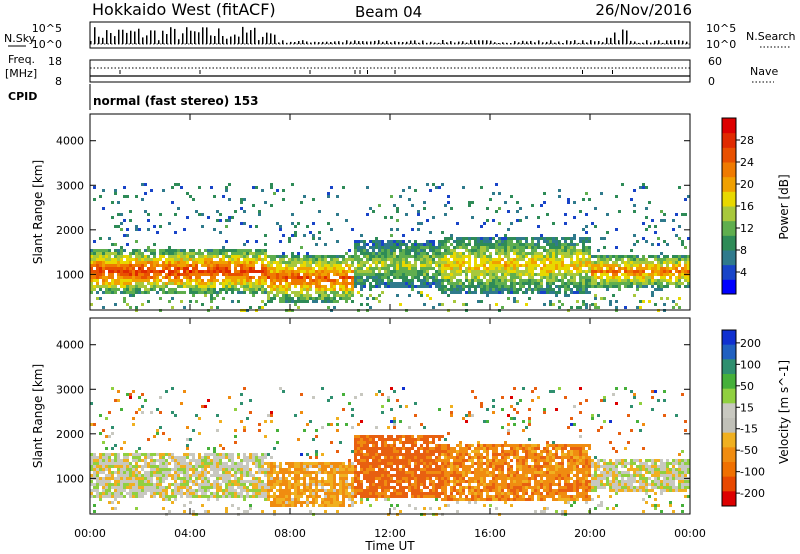 The image size is (800, 554). What do you see at coordinates (70, 274) in the screenshot?
I see `y-tick-label: 1000` at bounding box center [70, 274].